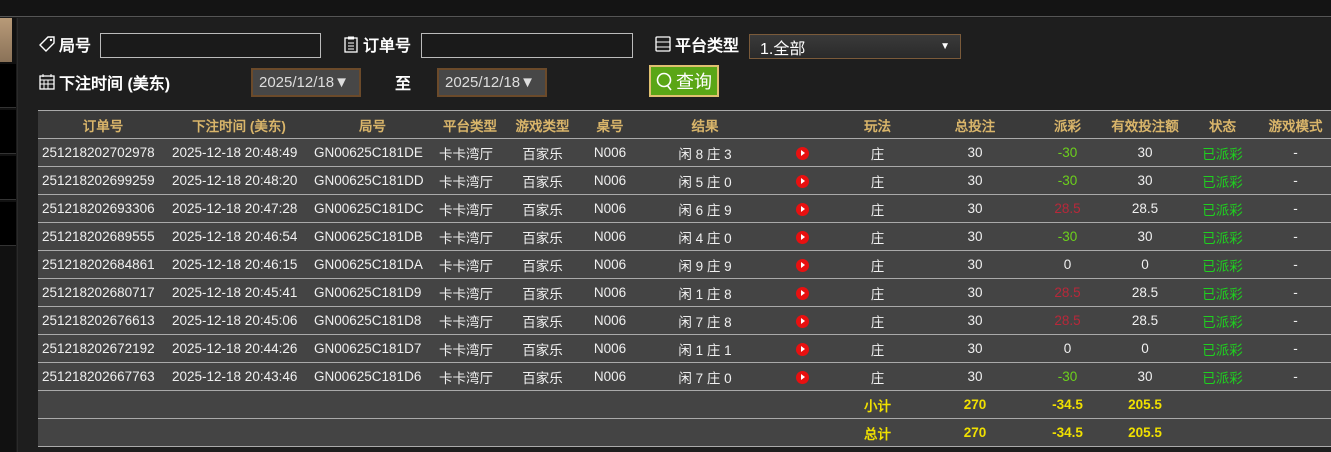 Image resolution: width=1331 pixels, height=452 pixels. I want to click on table-cell: 闲 7 庄 8, so click(705, 320).